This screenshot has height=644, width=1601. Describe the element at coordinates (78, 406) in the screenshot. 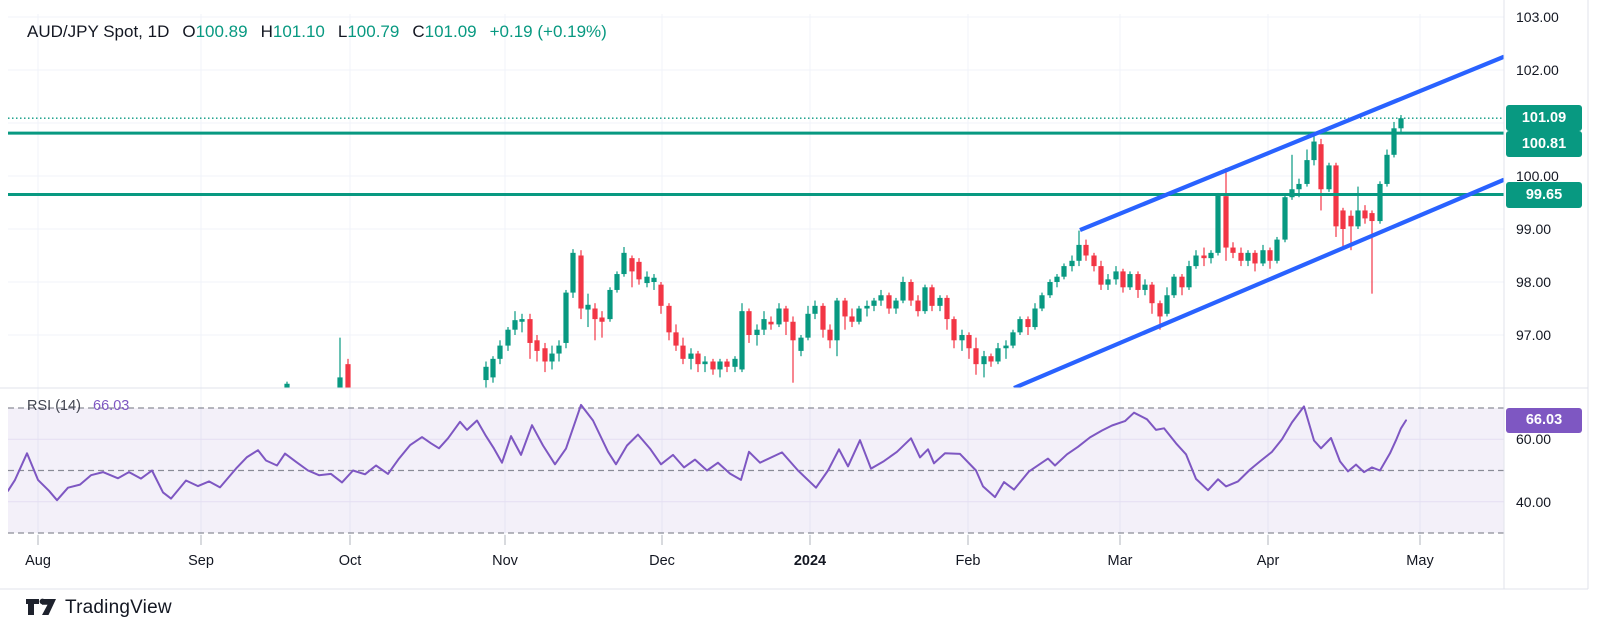

I see `rsi-indicator-legend: RSI (14) 66.03` at that location.